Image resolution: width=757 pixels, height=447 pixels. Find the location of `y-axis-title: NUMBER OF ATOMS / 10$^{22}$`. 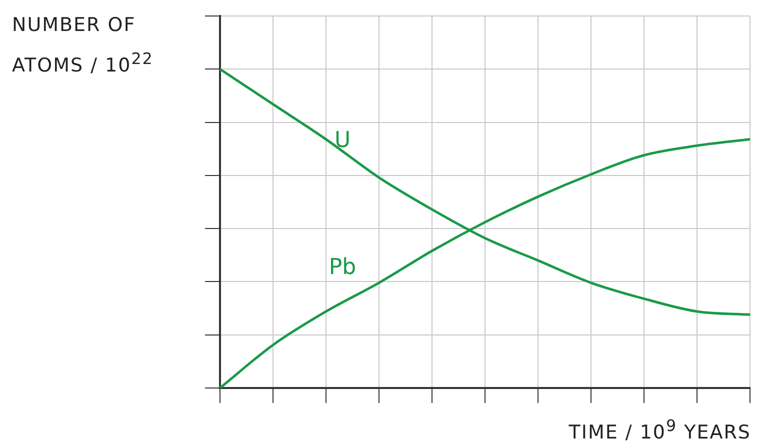

y-axis-title: NUMBER OF ATOMS / 10$^{22}$ is located at coordinates (83, 45).